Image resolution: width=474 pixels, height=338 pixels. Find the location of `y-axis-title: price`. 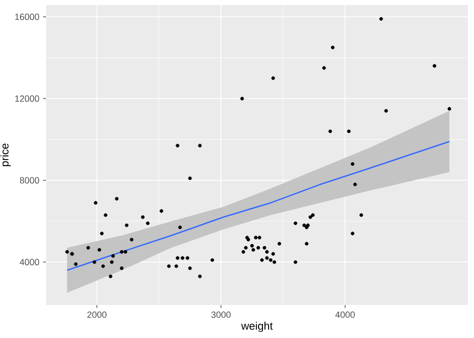

y-axis-title: price is located at coordinates (5, 155).